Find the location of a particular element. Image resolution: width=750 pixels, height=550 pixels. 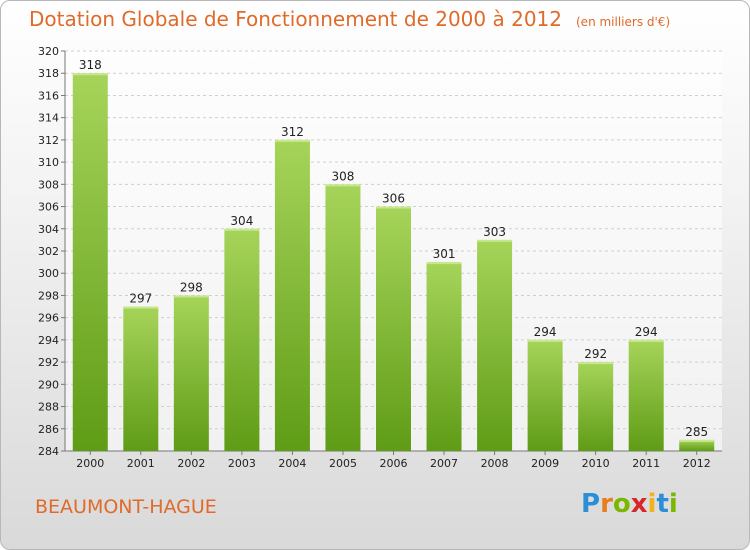

logo-letter: r is located at coordinates (606, 504).